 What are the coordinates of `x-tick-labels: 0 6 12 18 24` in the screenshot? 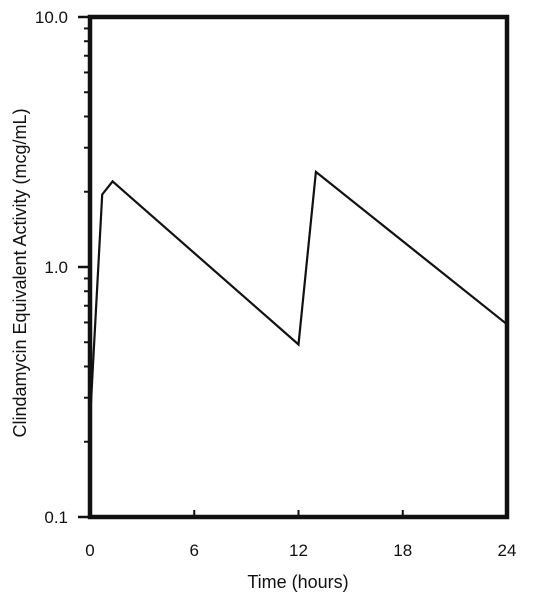 It's located at (300, 550).